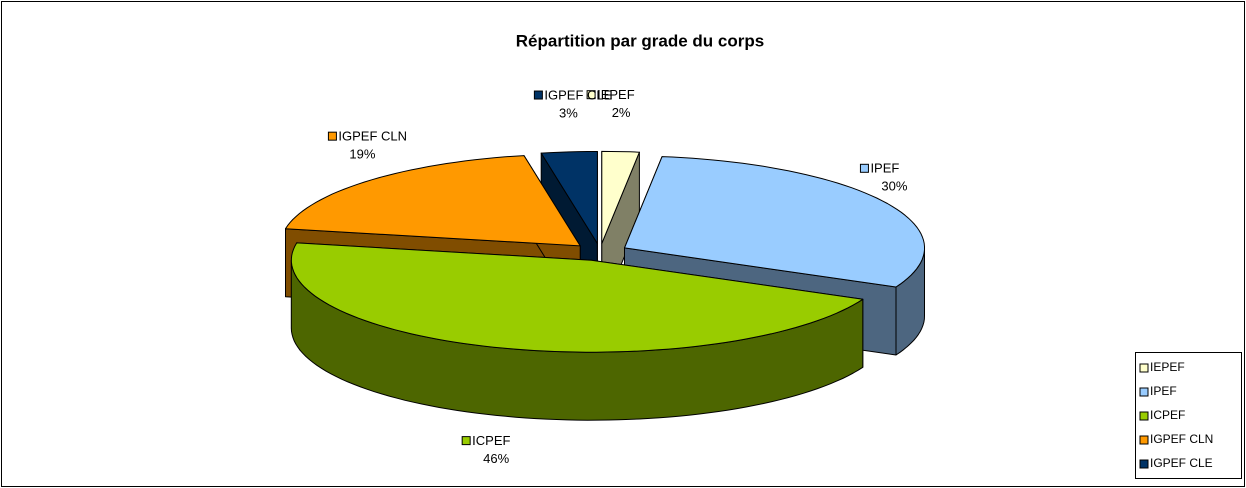 This screenshot has height=488, width=1246. I want to click on legend-label: IPEF, so click(1163, 391).